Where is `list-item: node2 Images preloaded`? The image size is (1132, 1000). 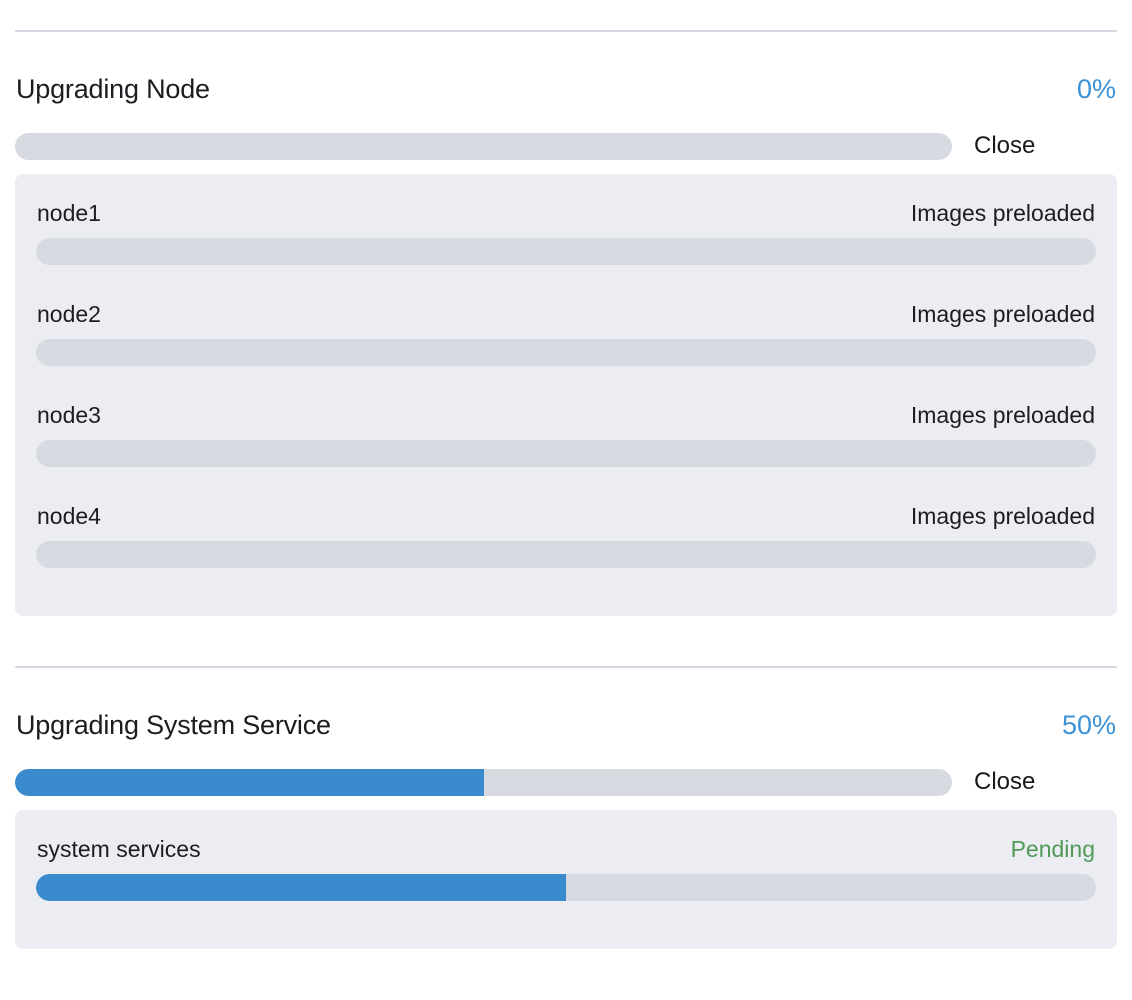
list-item: node2 Images preloaded is located at coordinates (566, 333).